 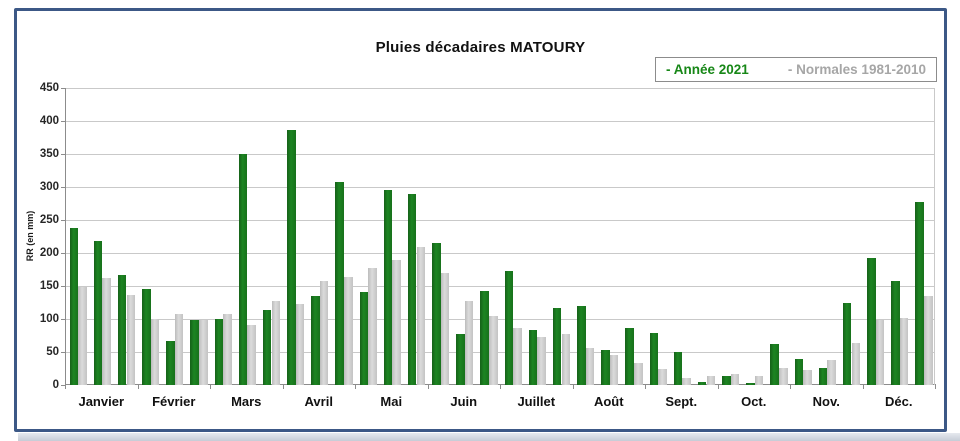 What do you see at coordinates (246, 401) in the screenshot?
I see `x-axis-month-label: Mars` at bounding box center [246, 401].